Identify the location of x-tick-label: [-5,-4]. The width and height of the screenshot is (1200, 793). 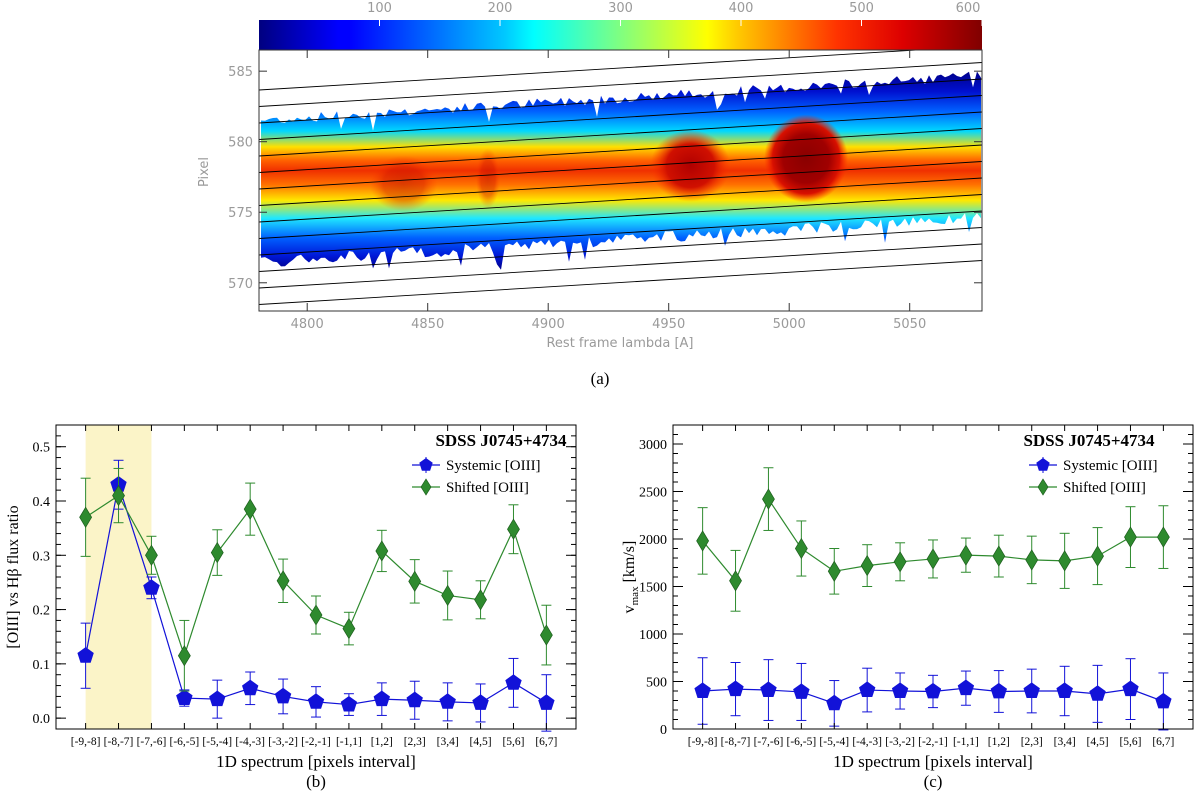
(217, 742).